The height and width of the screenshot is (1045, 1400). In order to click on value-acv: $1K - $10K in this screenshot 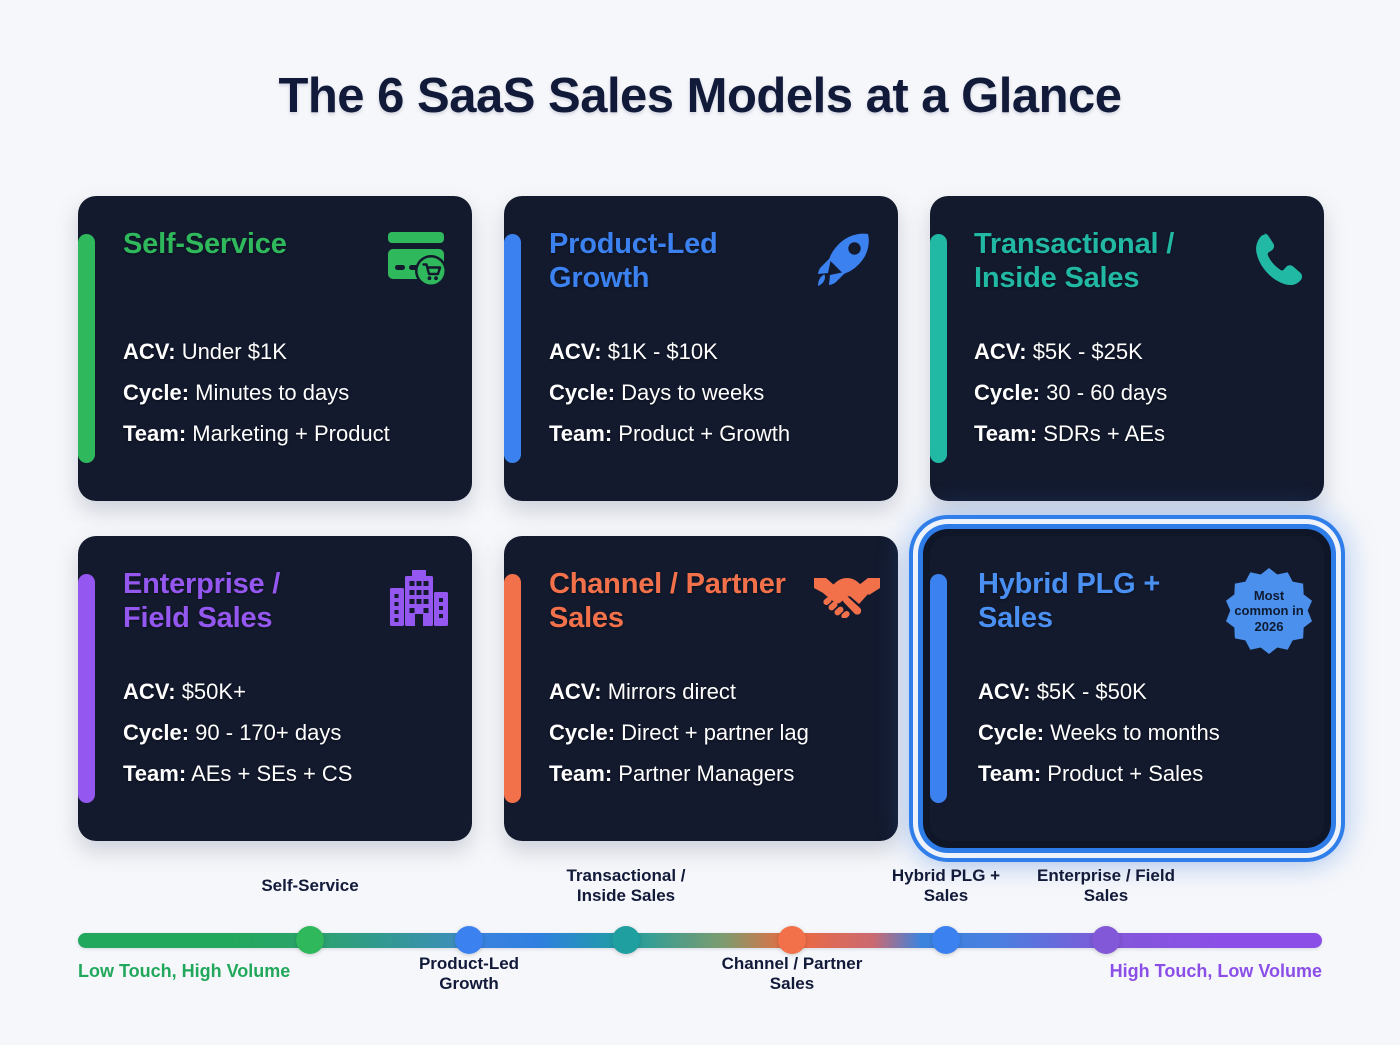, I will do `click(662, 351)`.